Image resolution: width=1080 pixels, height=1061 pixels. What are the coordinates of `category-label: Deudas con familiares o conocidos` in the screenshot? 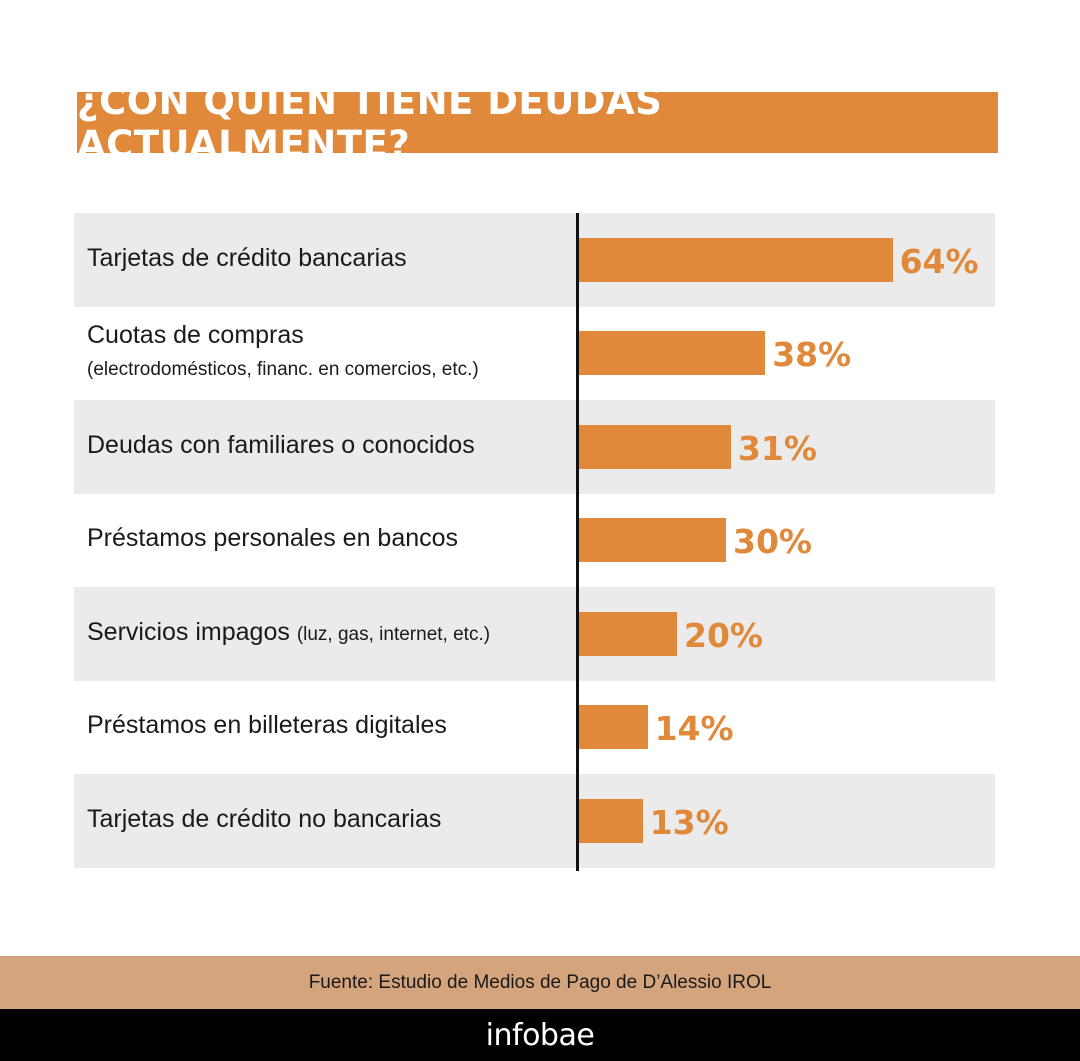 It's located at (281, 445).